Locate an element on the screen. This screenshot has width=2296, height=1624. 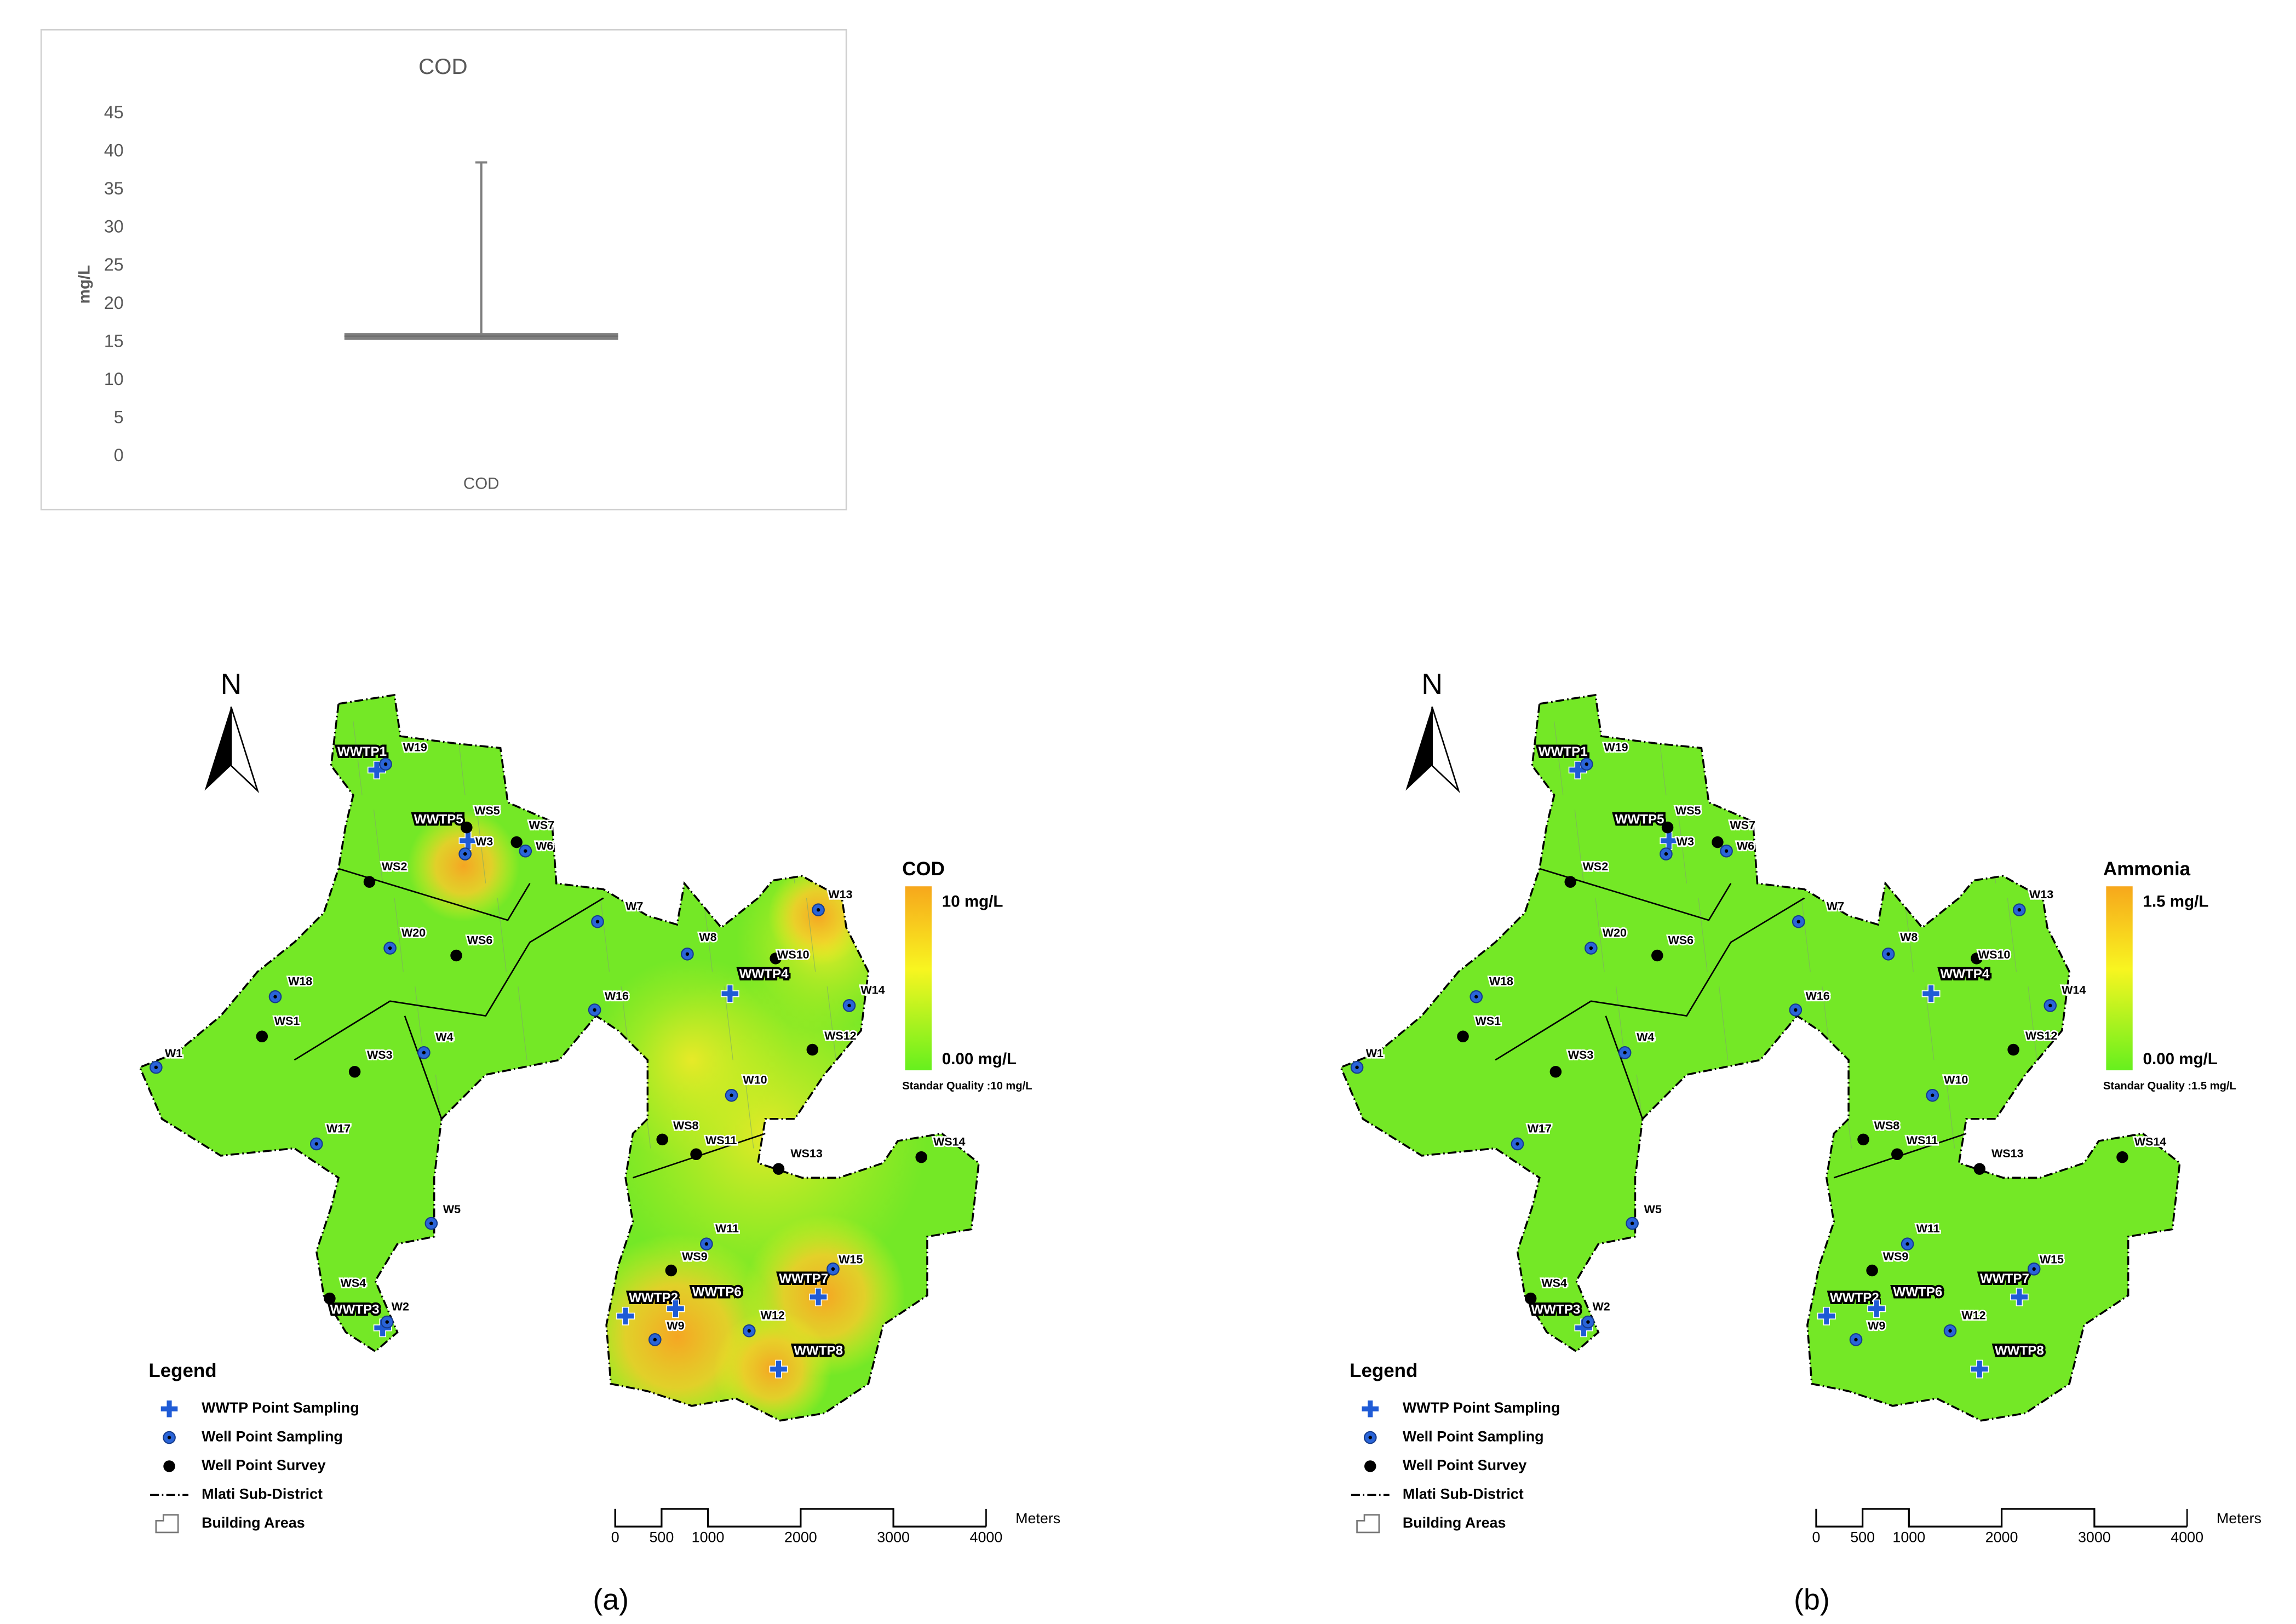
colorbar is located at coordinates (2120, 979).